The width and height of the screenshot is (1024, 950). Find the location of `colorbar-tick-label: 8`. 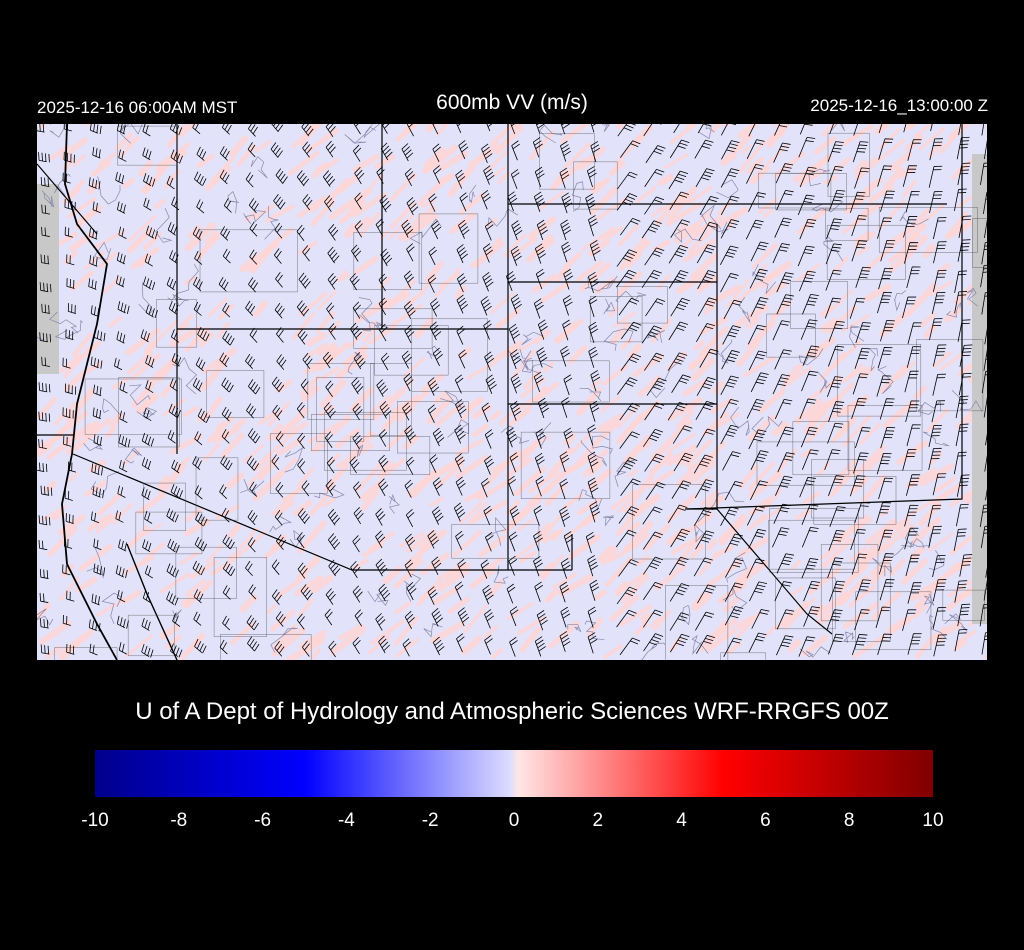

colorbar-tick-label: 8 is located at coordinates (849, 820).